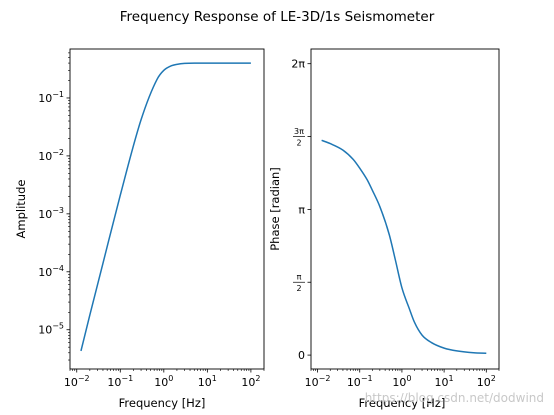  What do you see at coordinates (299, 283) in the screenshot?
I see `phase-ytick-label: π2` at bounding box center [299, 283].